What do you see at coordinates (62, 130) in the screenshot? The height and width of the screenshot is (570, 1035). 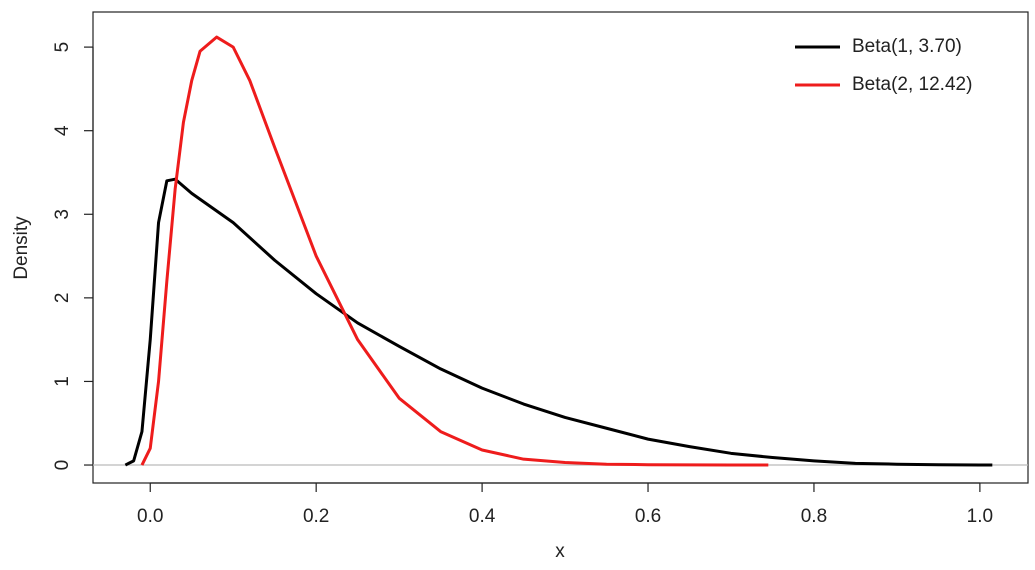 I see `y-tick-label: 4` at bounding box center [62, 130].